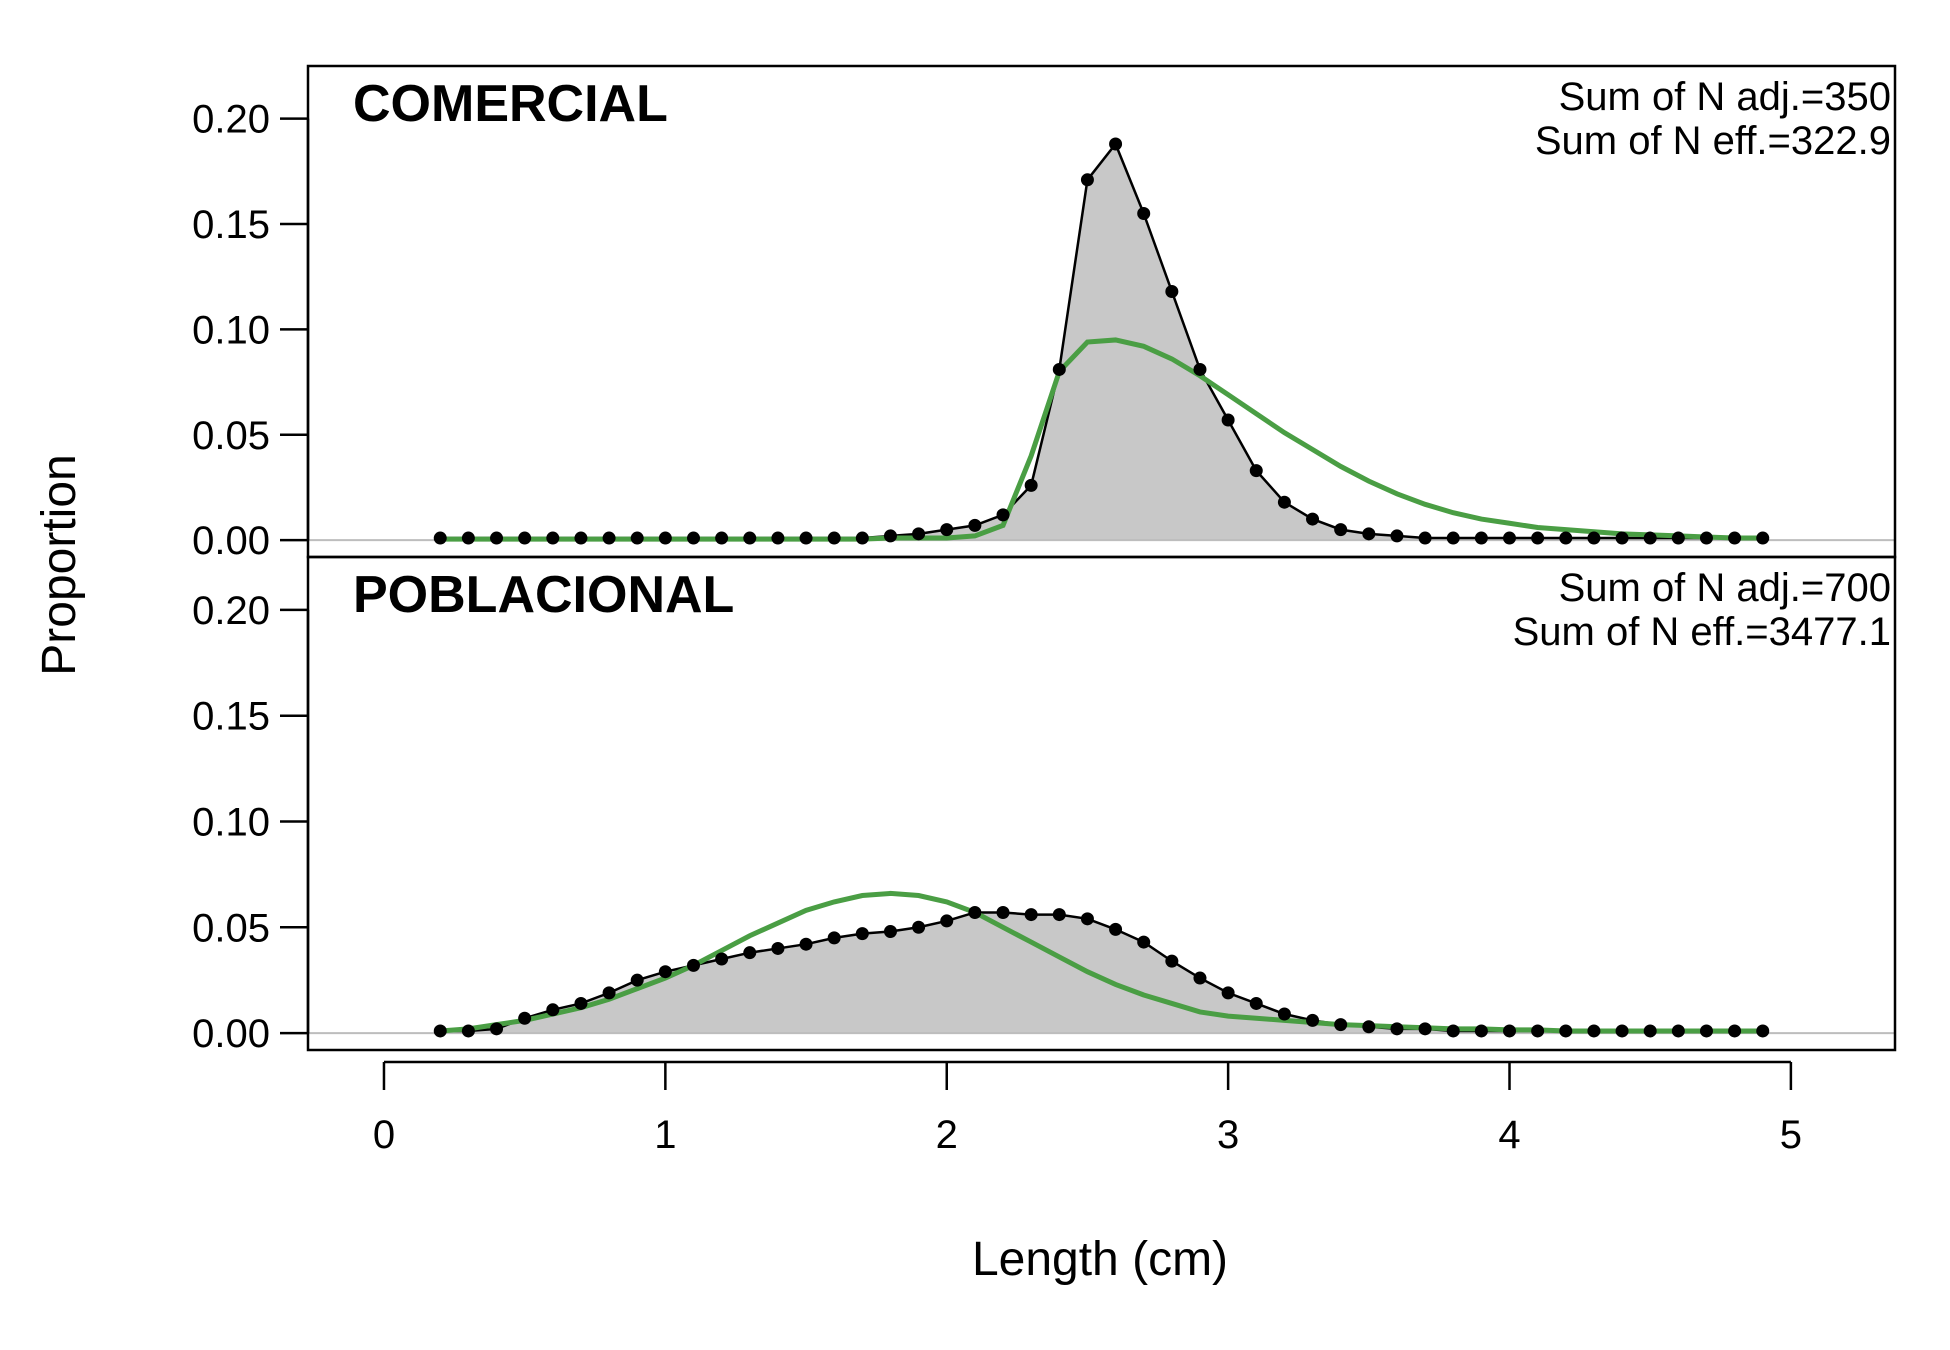  I want to click on x-tick-label: 1, so click(665, 1135).